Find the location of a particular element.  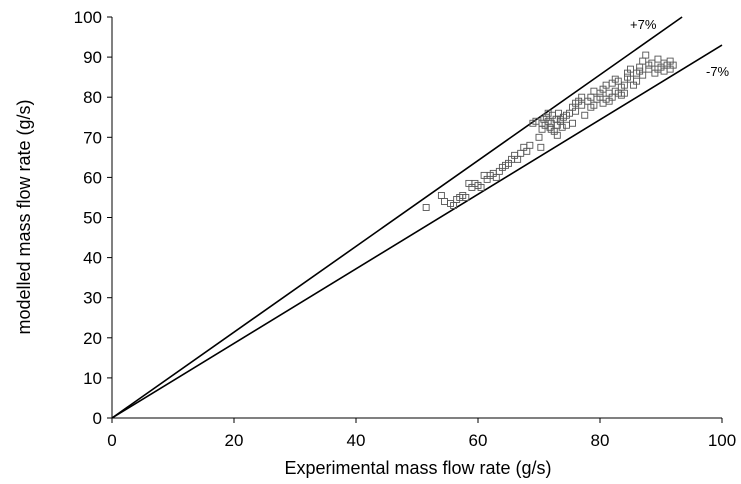

y-tick-label: 100 is located at coordinates (88, 17).